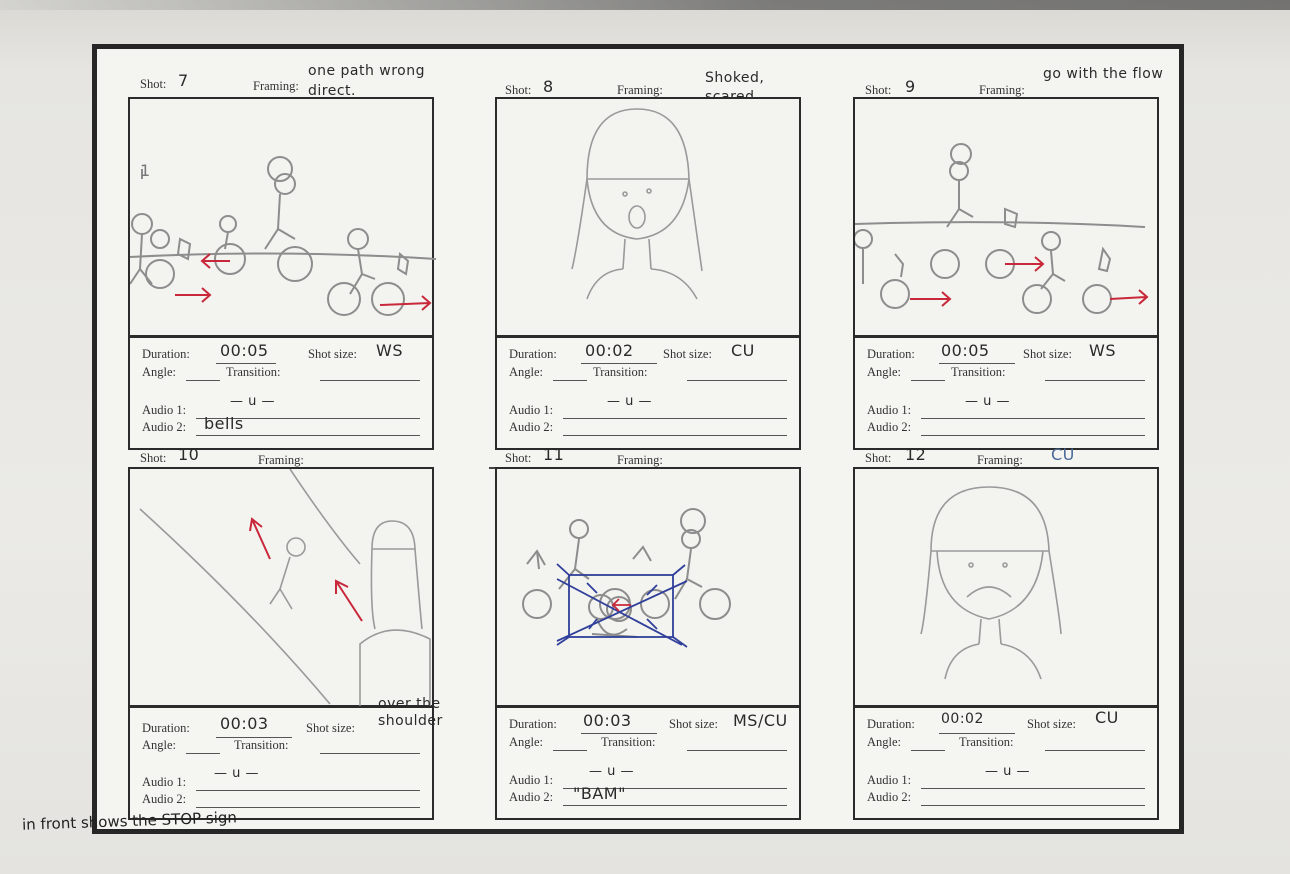 The height and width of the screenshot is (874, 1290). I want to click on framing-note: CU, so click(1063, 454).